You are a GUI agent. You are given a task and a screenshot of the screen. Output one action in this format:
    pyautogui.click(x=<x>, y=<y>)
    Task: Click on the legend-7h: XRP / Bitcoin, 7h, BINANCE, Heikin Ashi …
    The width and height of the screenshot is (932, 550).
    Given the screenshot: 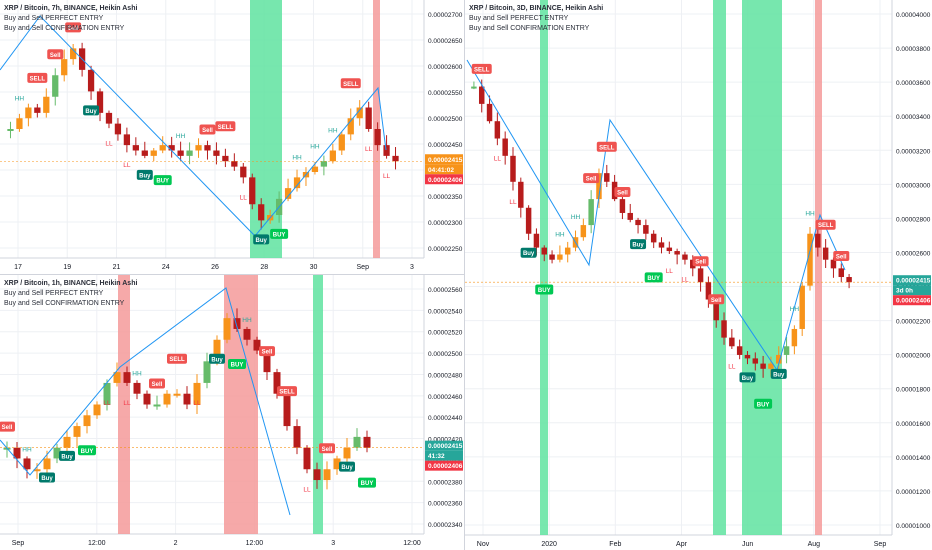 What is the action you would take?
    pyautogui.click(x=70, y=19)
    